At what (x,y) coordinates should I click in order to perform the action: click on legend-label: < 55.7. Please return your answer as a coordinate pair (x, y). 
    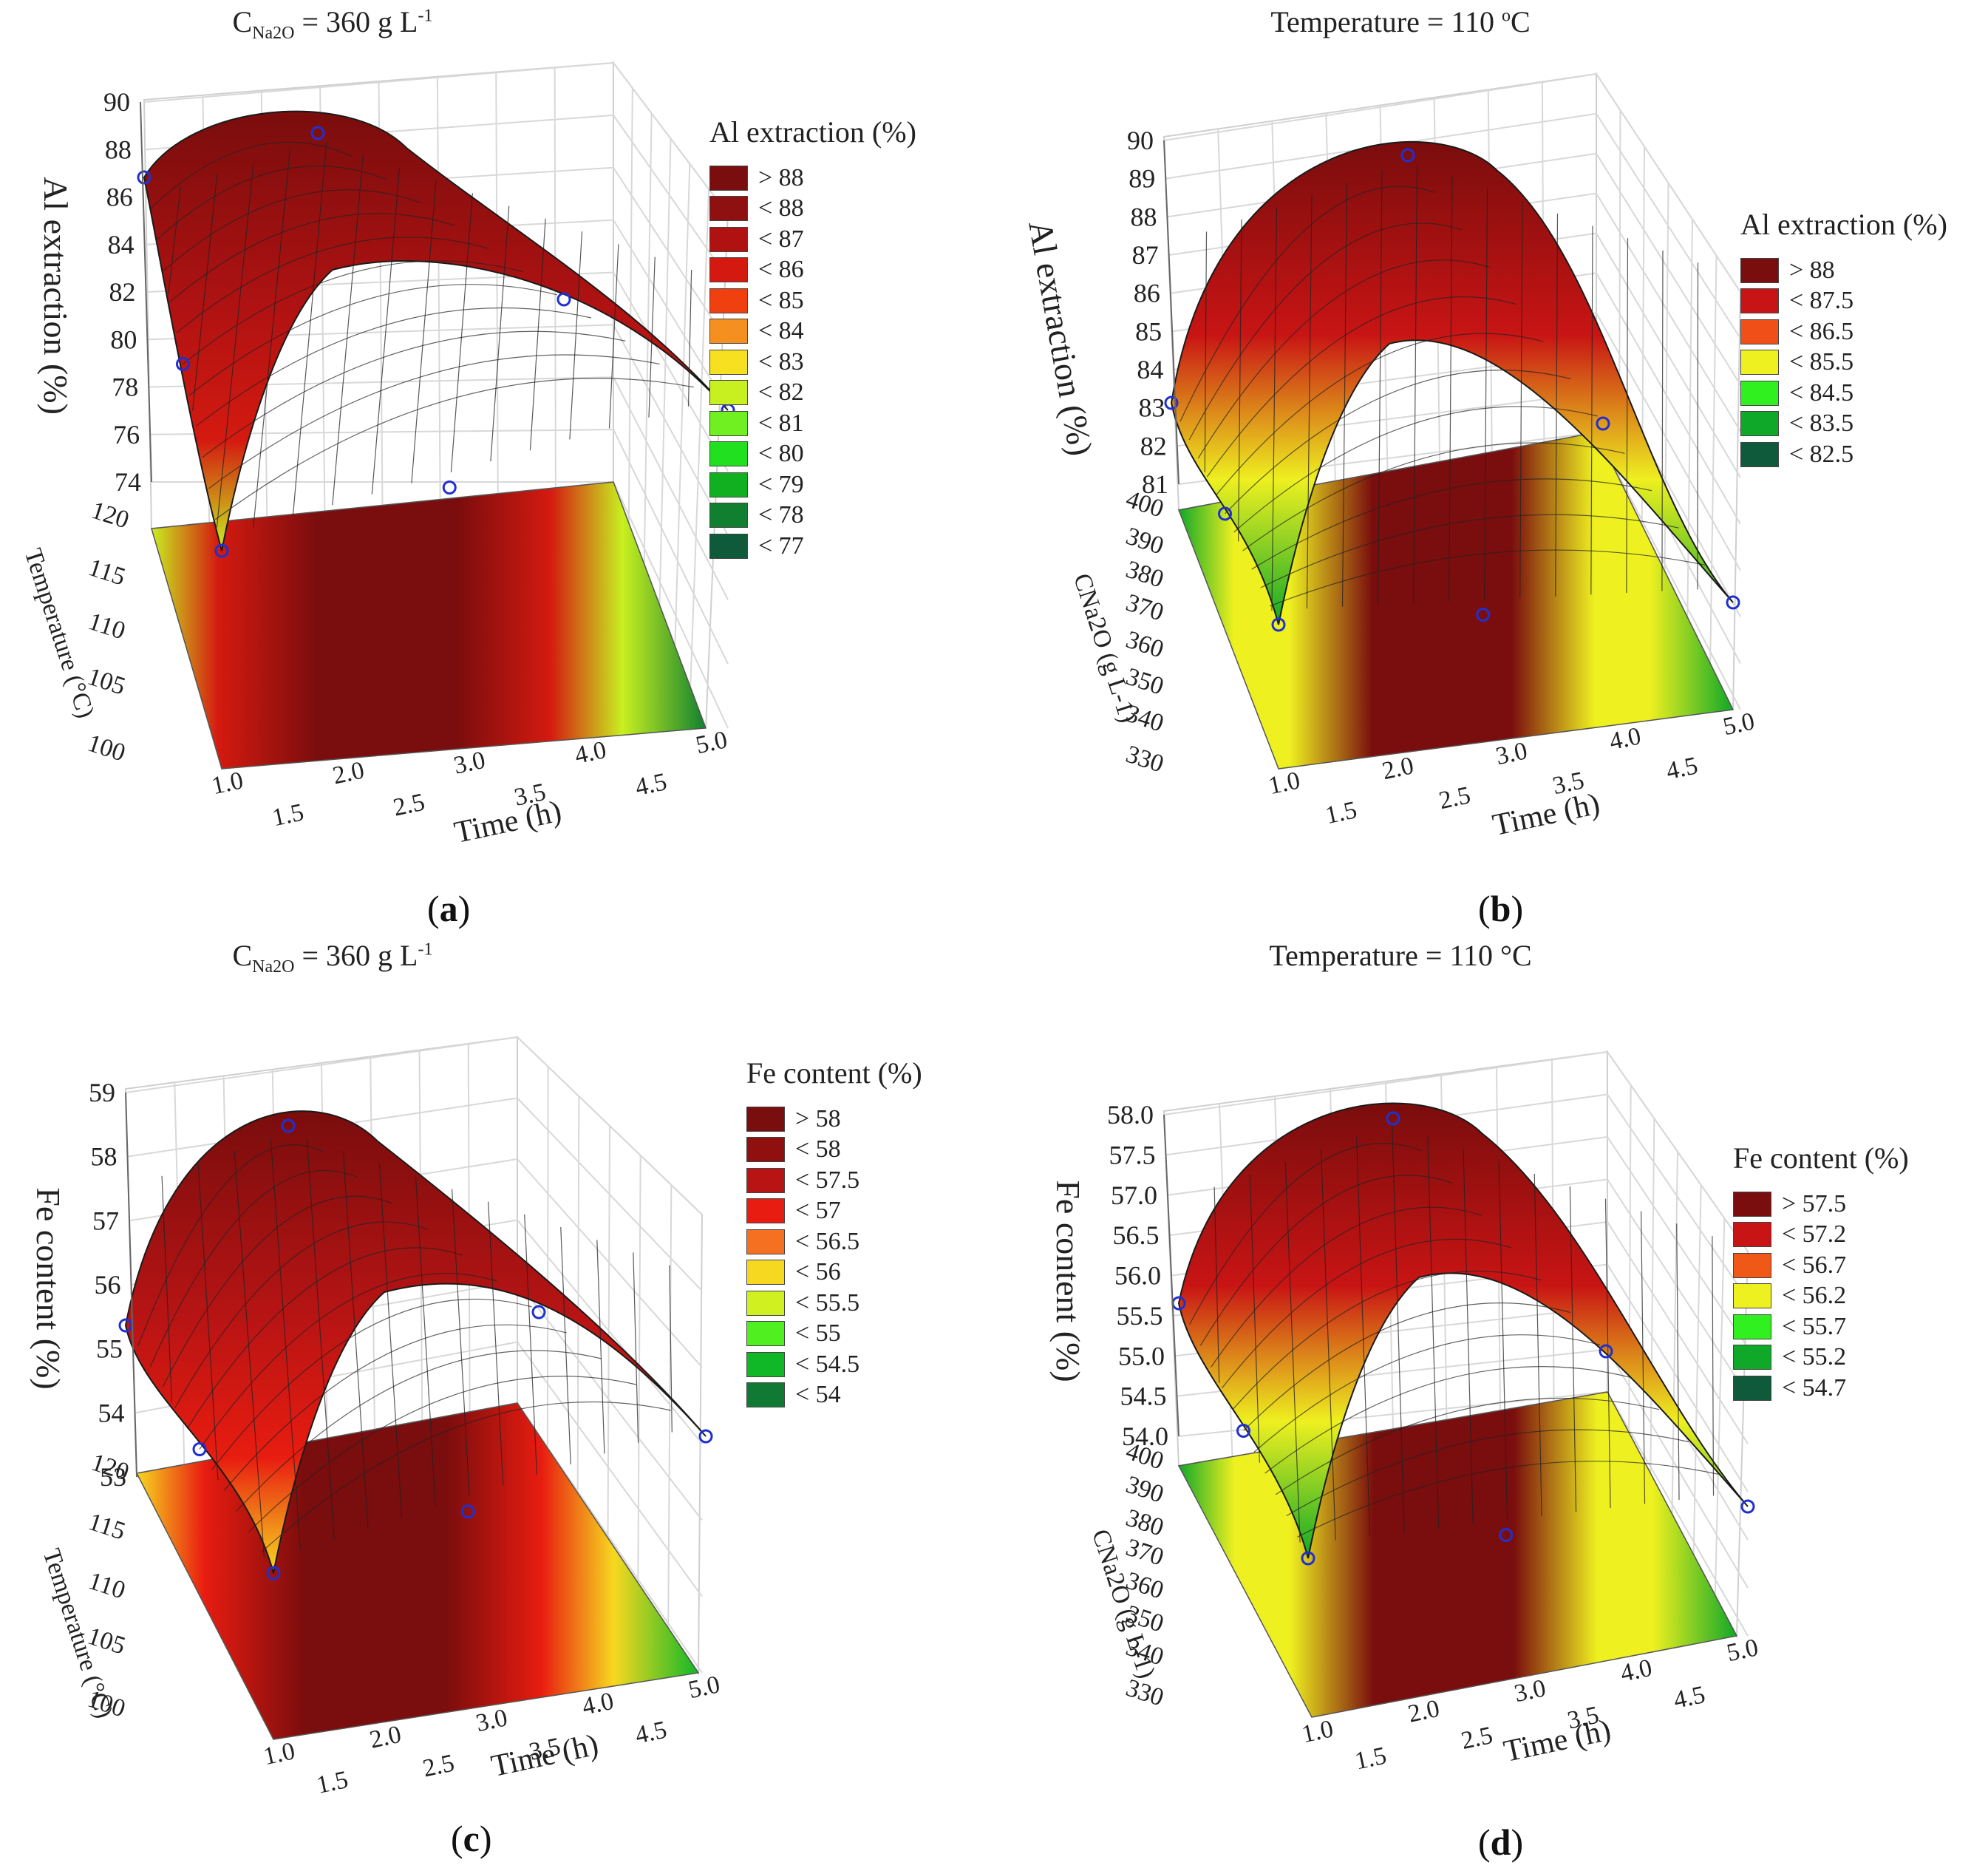
    Looking at the image, I should click on (1815, 1326).